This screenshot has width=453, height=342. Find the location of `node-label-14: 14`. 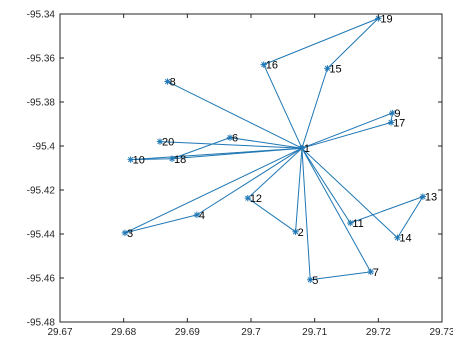

node-label-14: 14 is located at coordinates (405, 239).